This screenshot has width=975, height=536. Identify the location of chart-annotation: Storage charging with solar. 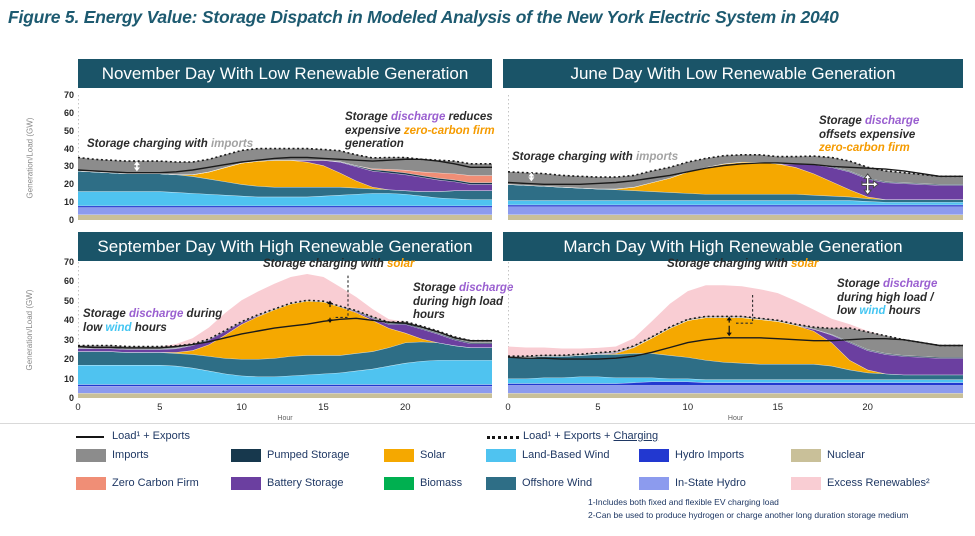
(742, 265).